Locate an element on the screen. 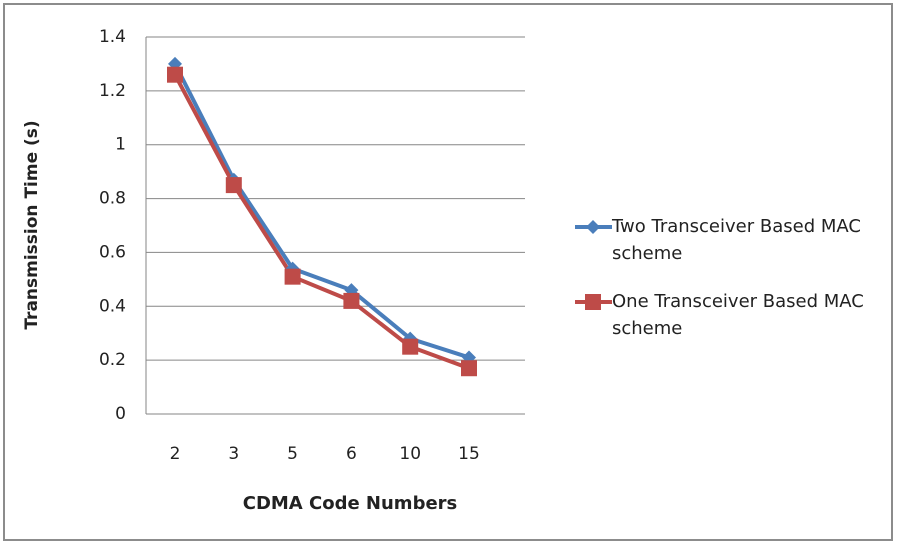 This screenshot has height=544, width=898. y-tick-label: 0.4 is located at coordinates (112, 306).